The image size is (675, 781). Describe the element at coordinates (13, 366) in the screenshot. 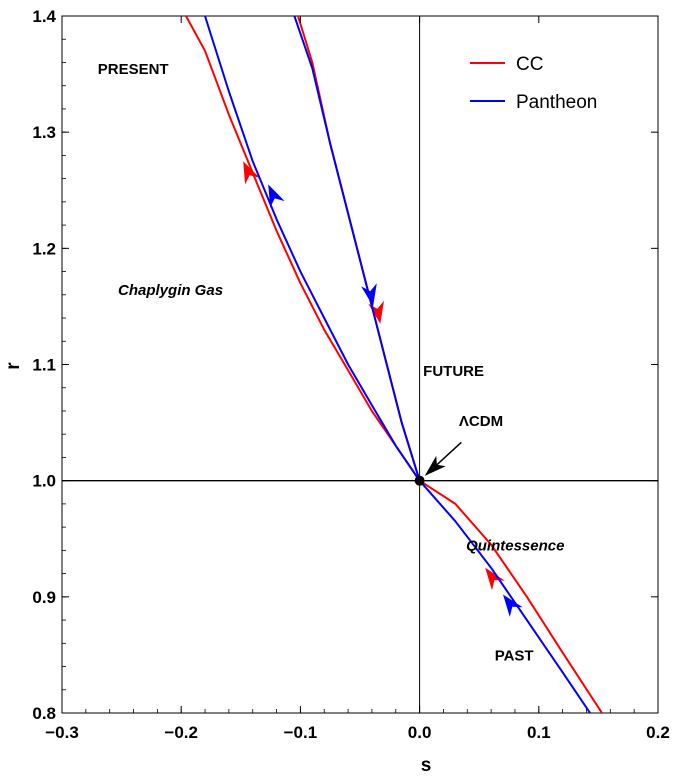

I see `y-axis-title: r` at that location.